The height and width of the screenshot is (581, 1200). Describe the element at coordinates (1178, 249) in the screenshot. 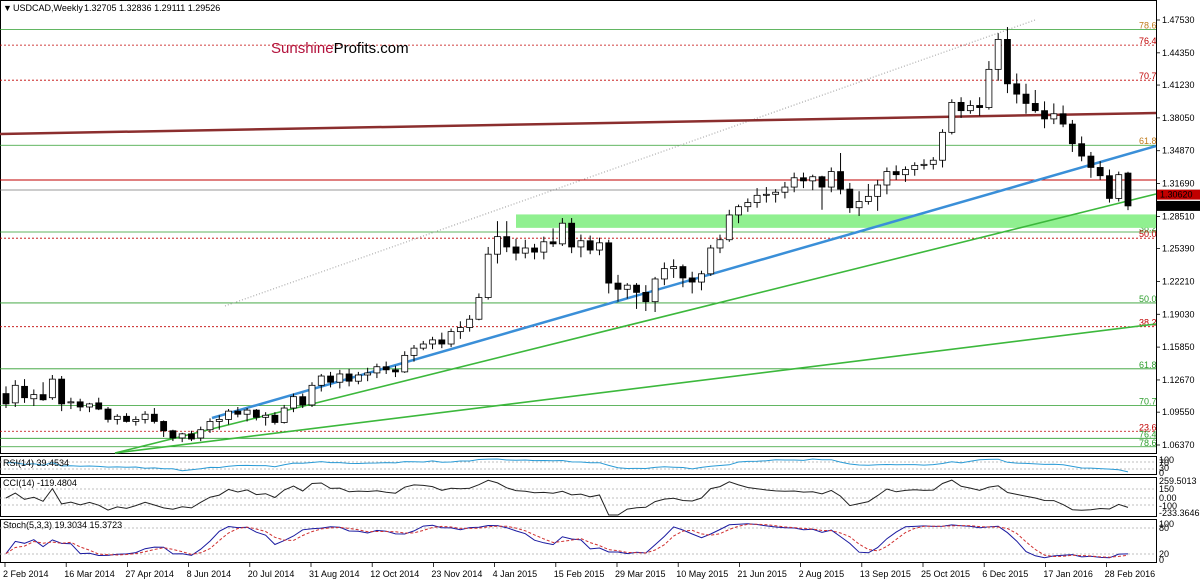

I see `y-tick-label-7: 1.25390` at that location.